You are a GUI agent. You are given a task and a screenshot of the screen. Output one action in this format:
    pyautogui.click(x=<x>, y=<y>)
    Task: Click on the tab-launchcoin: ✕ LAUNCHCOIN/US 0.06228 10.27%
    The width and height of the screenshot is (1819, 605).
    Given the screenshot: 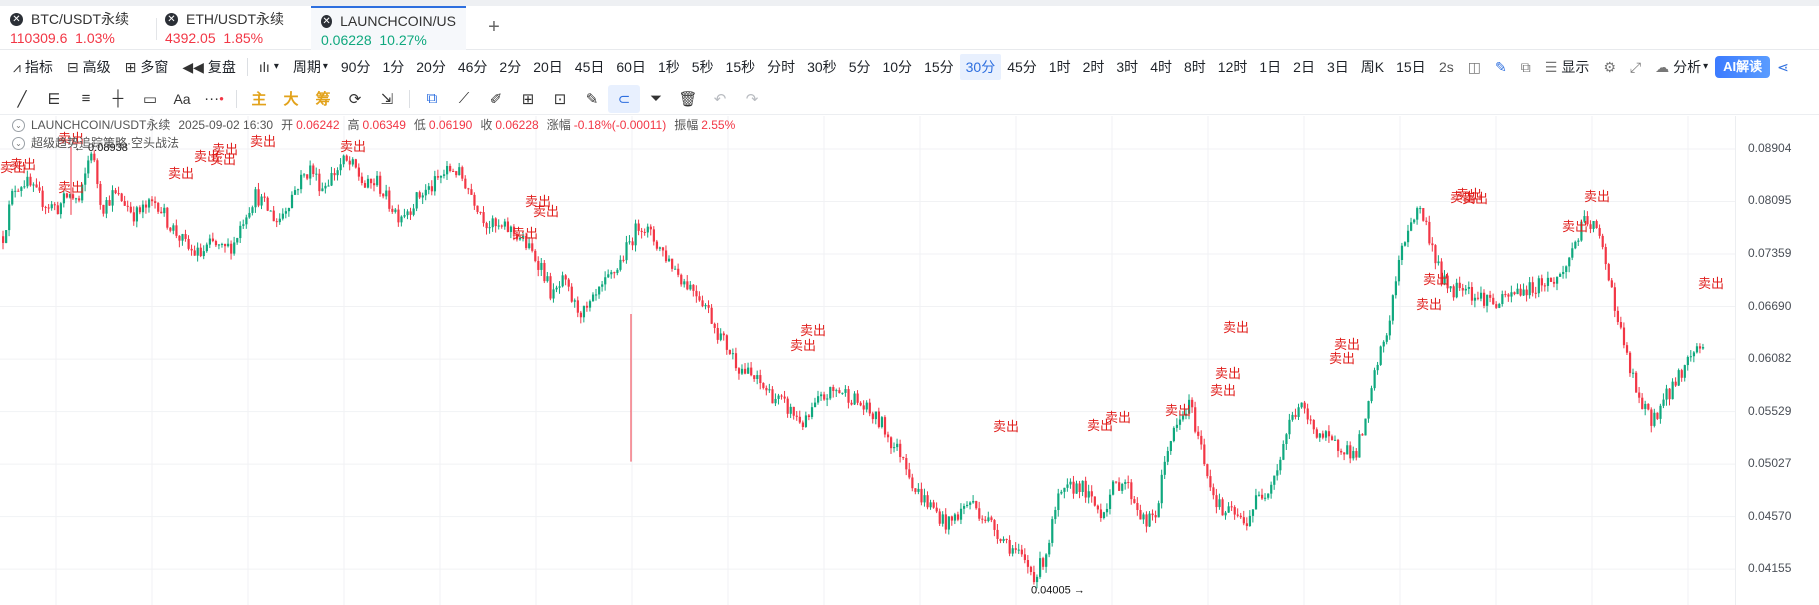 What is the action you would take?
    pyautogui.click(x=388, y=28)
    